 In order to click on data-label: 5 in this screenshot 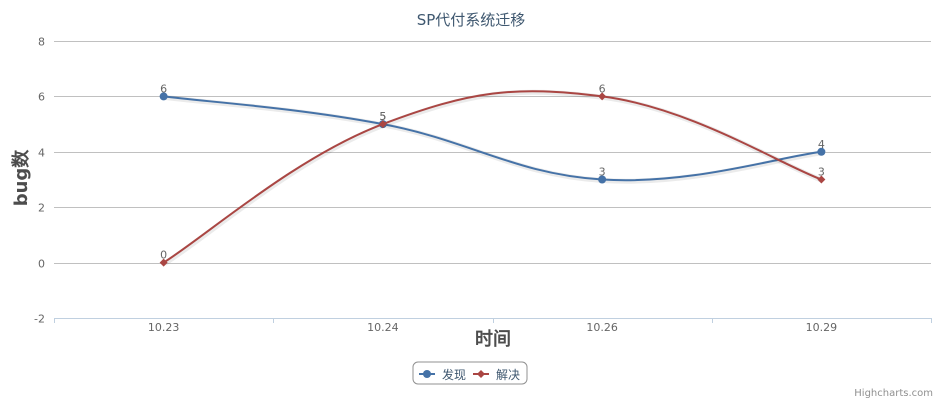, I will do `click(382, 116)`.